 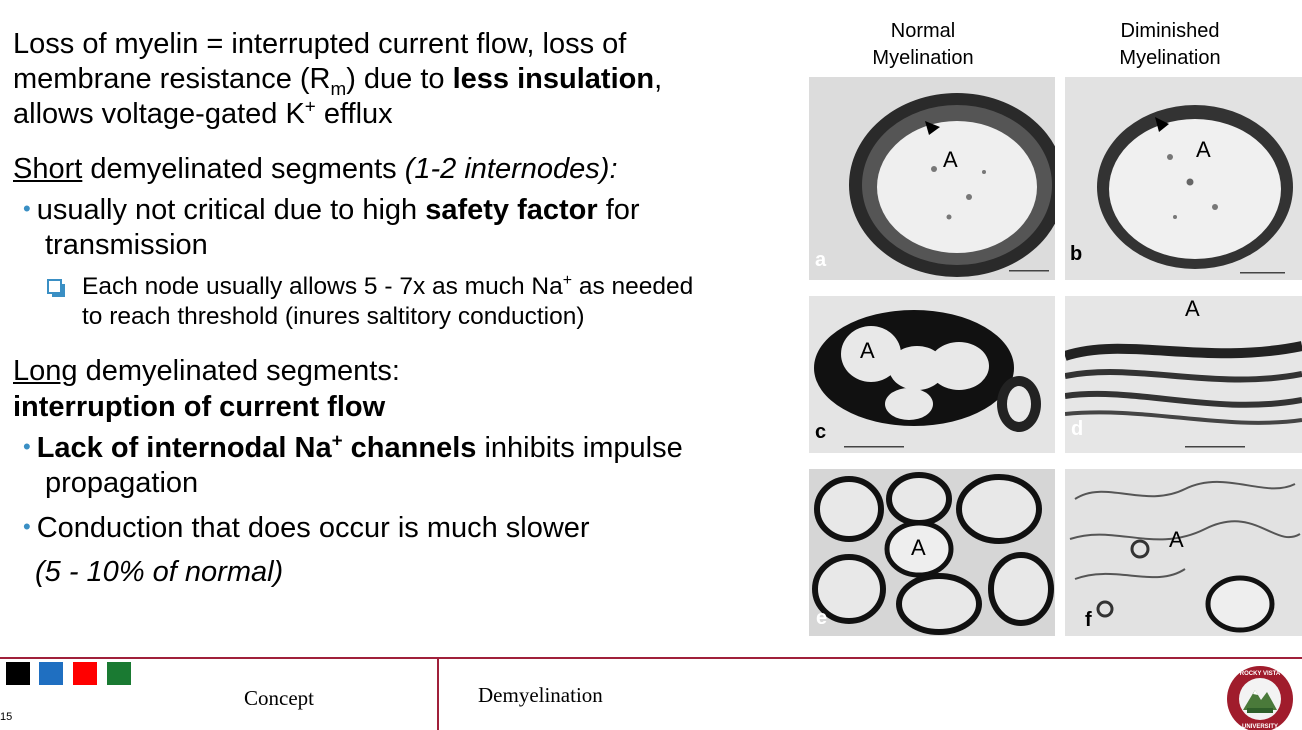 I want to click on micrograph-panel-d: d A, so click(x=1183, y=374).